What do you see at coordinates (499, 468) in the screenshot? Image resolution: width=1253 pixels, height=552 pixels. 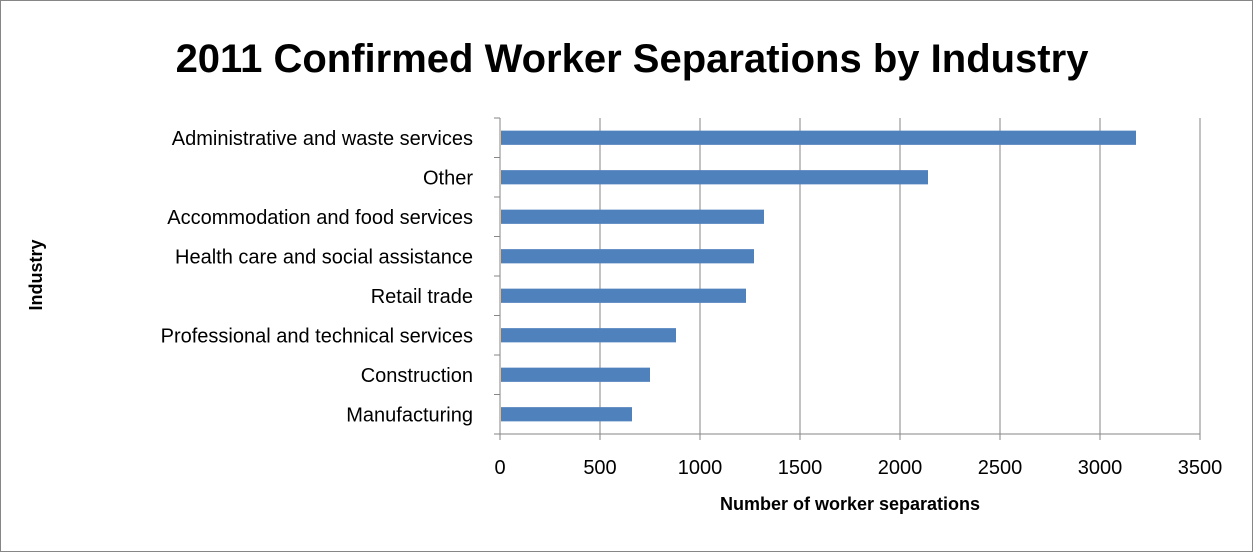 I see `x-tick-label: 0` at bounding box center [499, 468].